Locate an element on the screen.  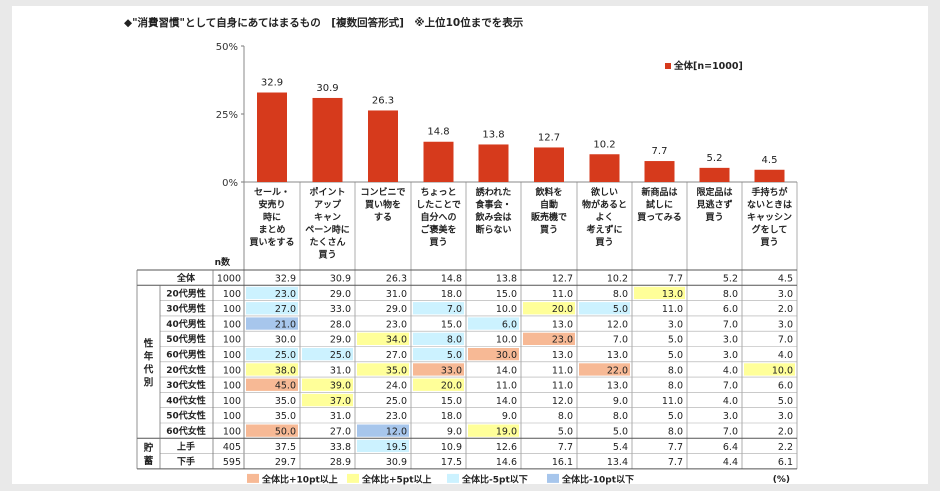
table-cell: 30.0 is located at coordinates (506, 355).